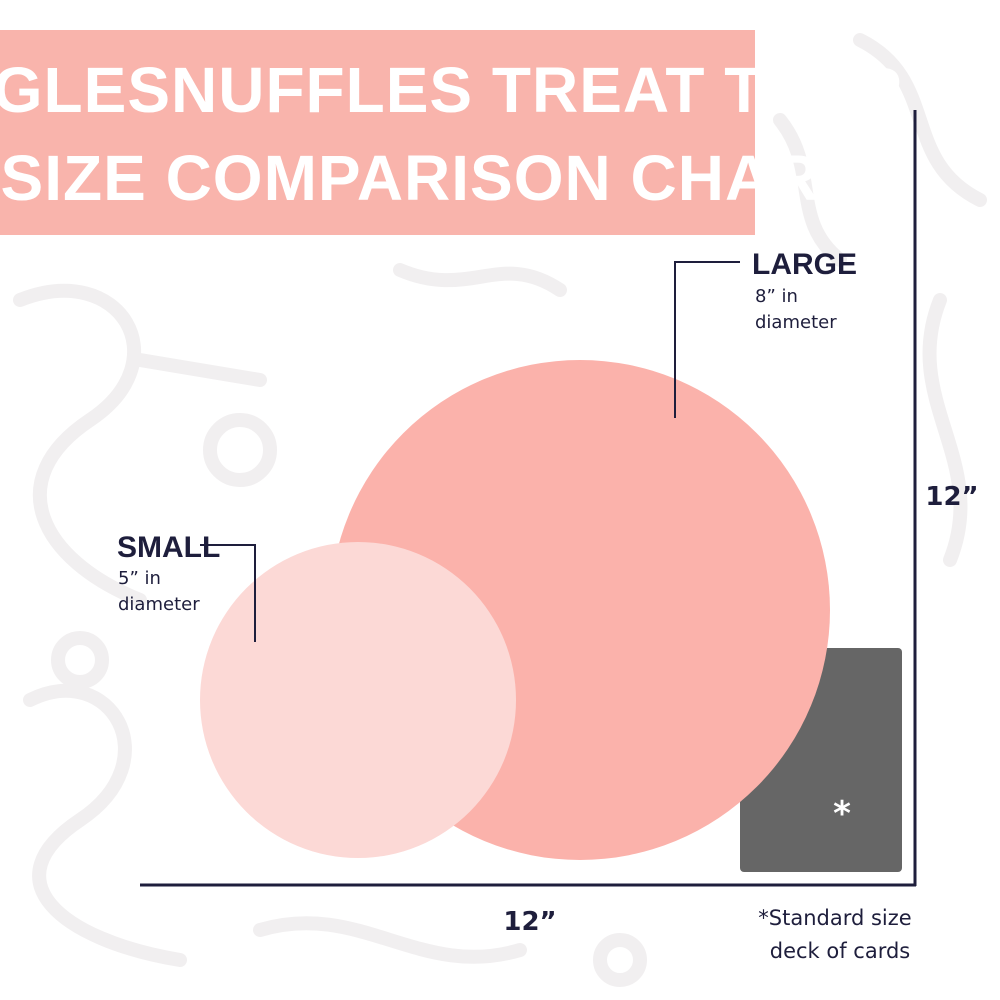 This screenshot has height=1000, width=1000. What do you see at coordinates (168, 547) in the screenshot?
I see `item-name: SMALL` at bounding box center [168, 547].